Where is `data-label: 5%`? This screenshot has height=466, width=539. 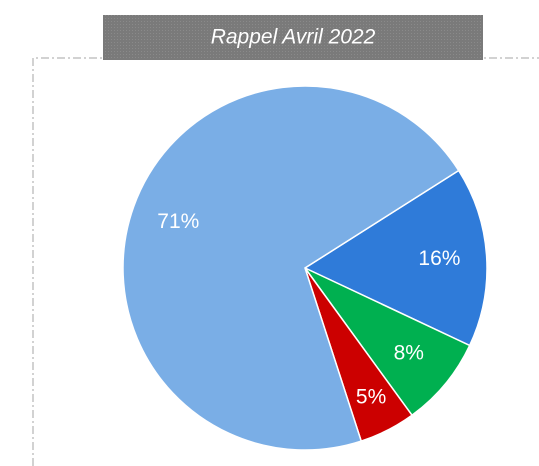
data-label: 5% is located at coordinates (371, 396).